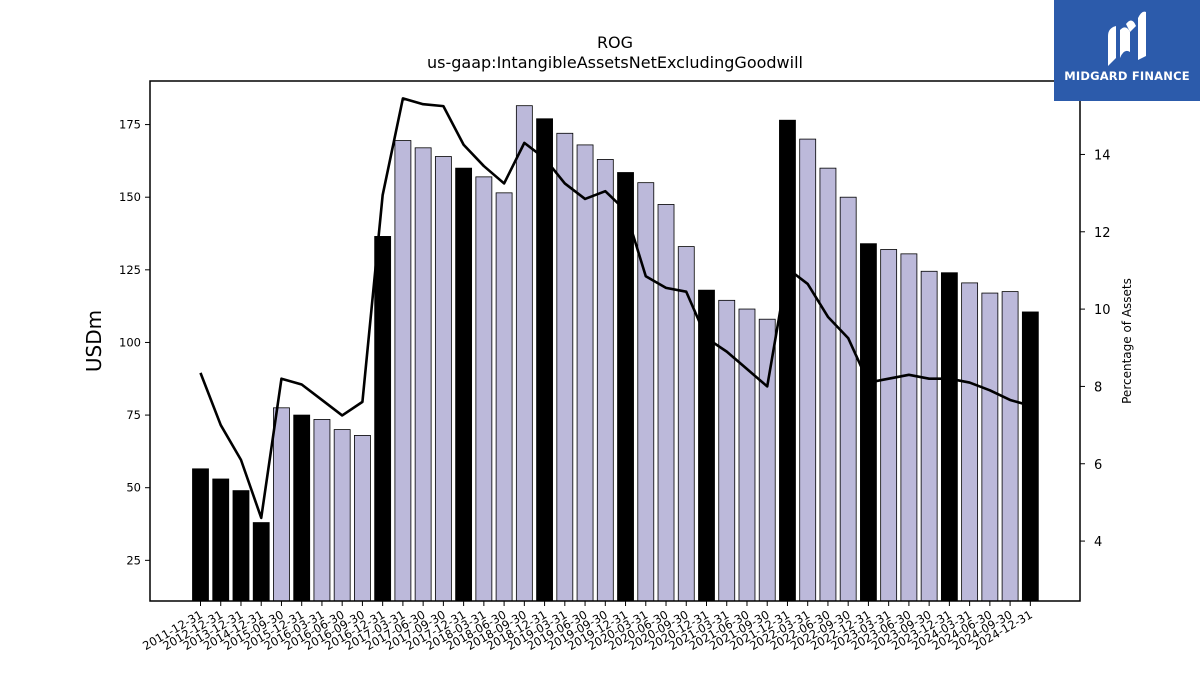  I want to click on y-tick-label-left: 150, so click(130, 197).